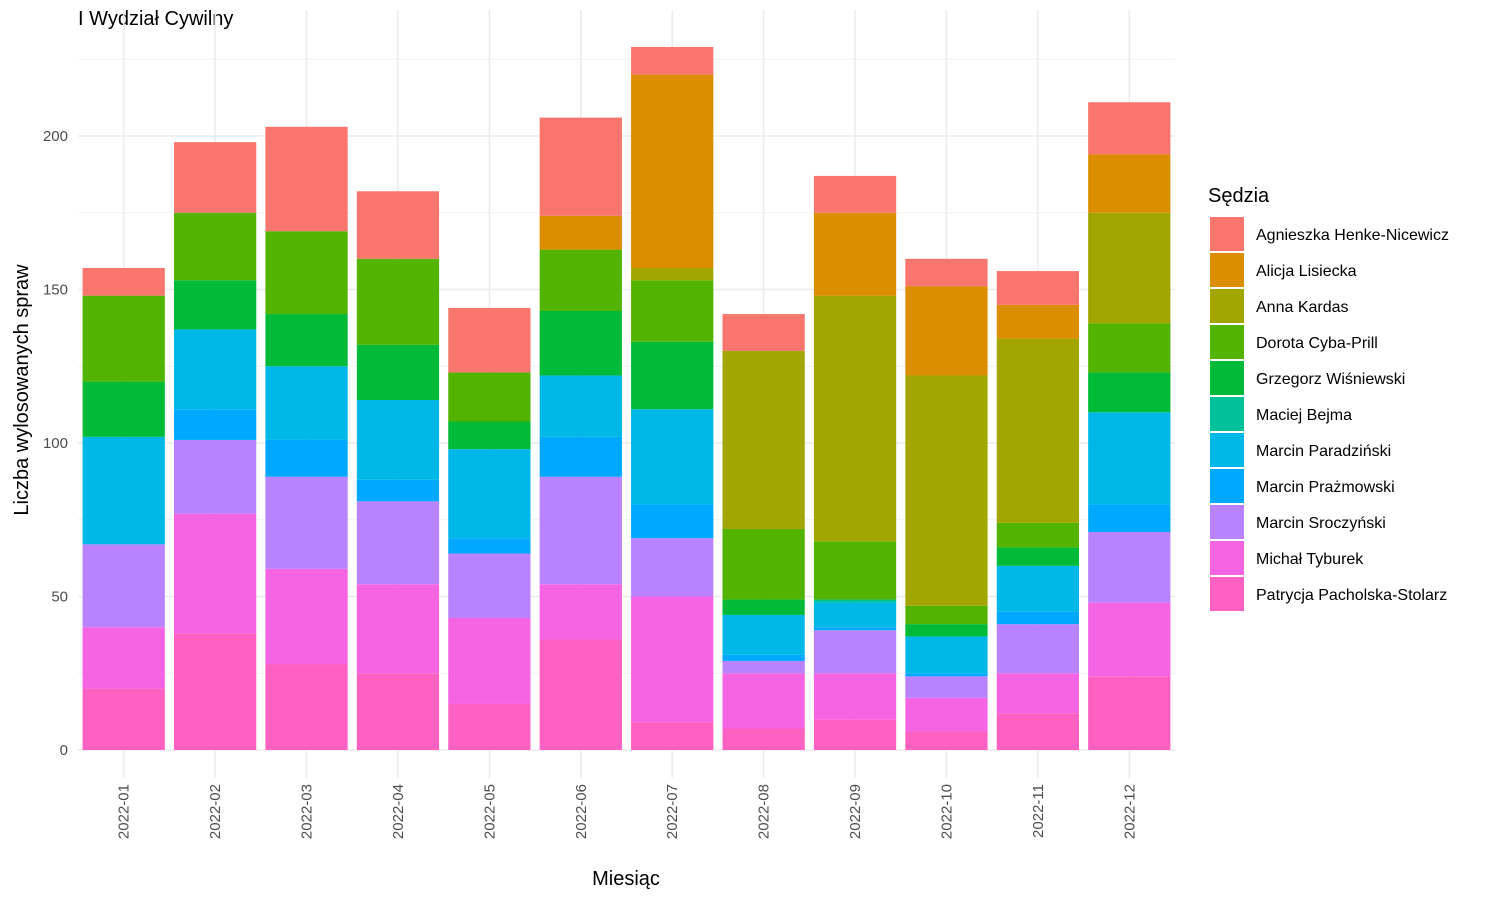  I want to click on x-tick-label: 2022-02, so click(215, 811).